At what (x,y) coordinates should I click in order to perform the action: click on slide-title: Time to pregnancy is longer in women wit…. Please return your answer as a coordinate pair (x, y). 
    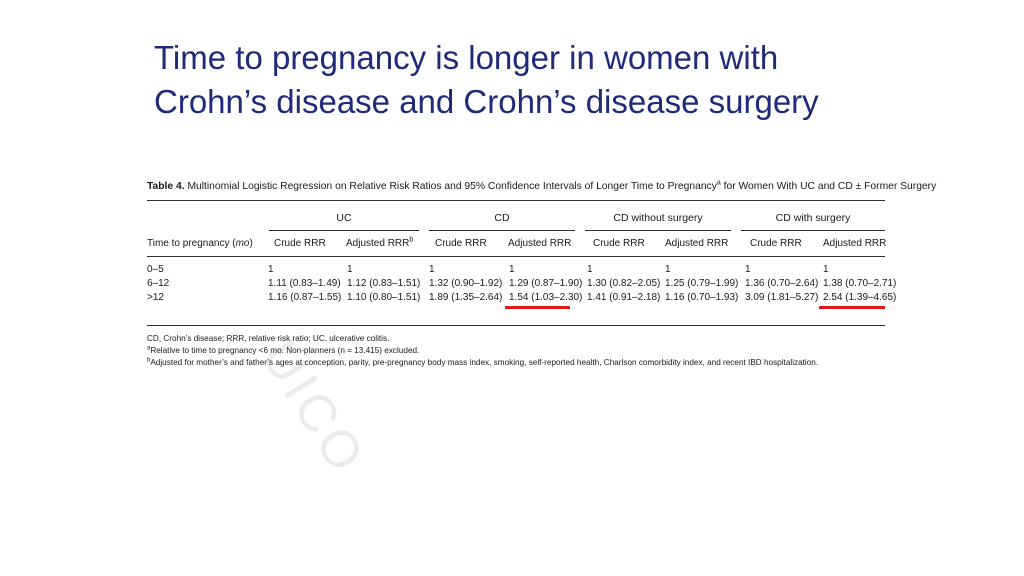
    Looking at the image, I should click on (554, 80).